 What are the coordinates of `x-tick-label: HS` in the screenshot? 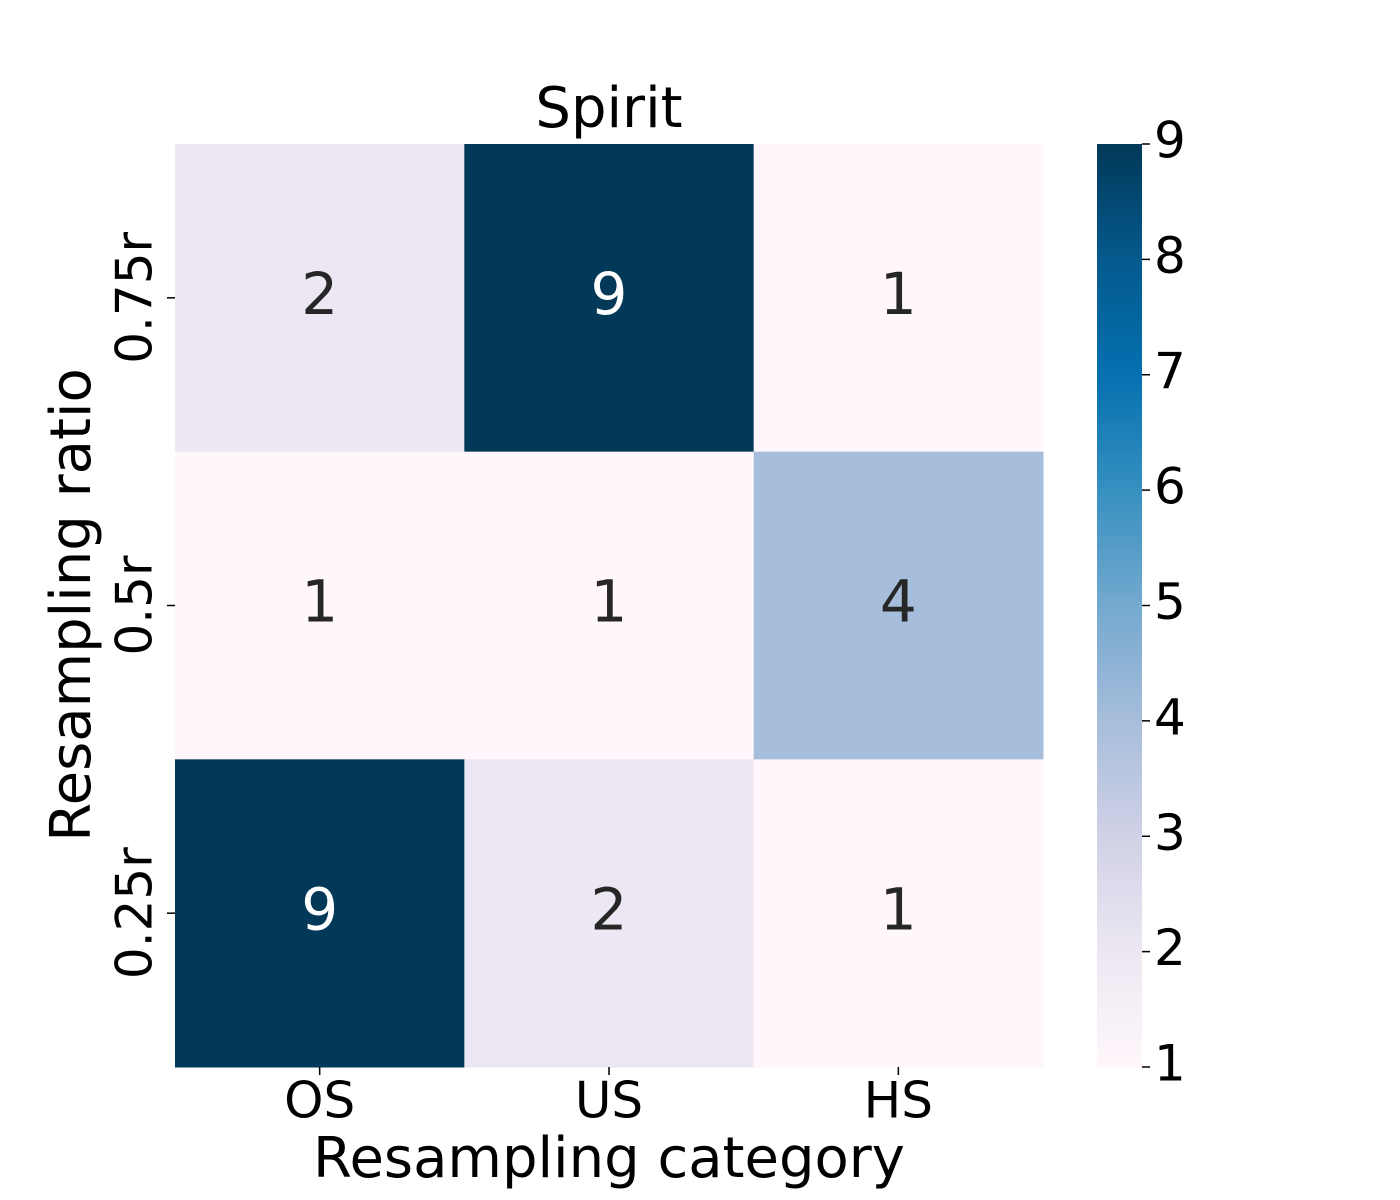 It's located at (898, 1101).